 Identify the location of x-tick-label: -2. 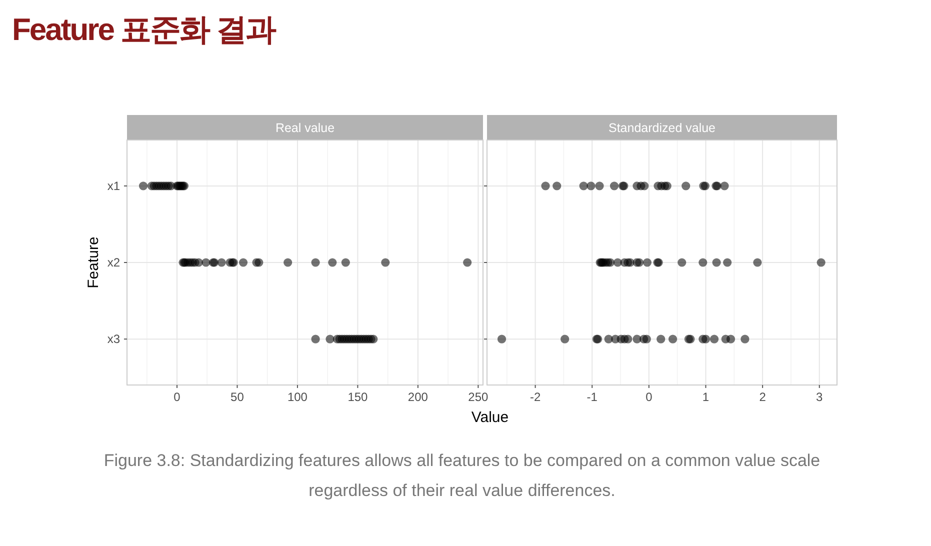
(535, 397).